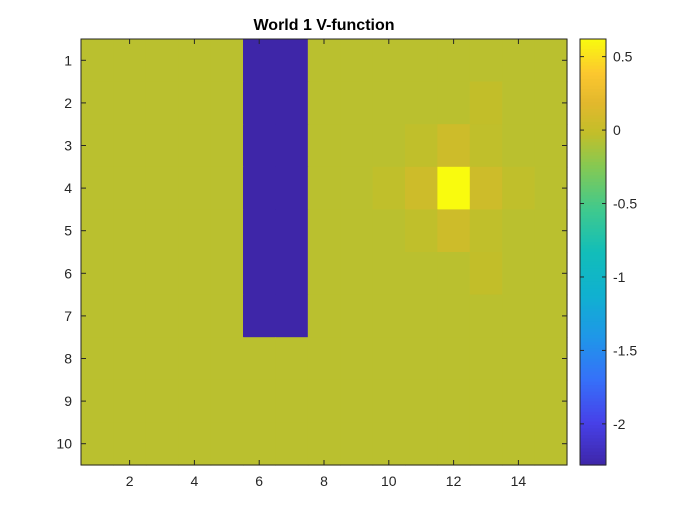 The image size is (700, 525). I want to click on y-tick-label: 10, so click(64, 444).